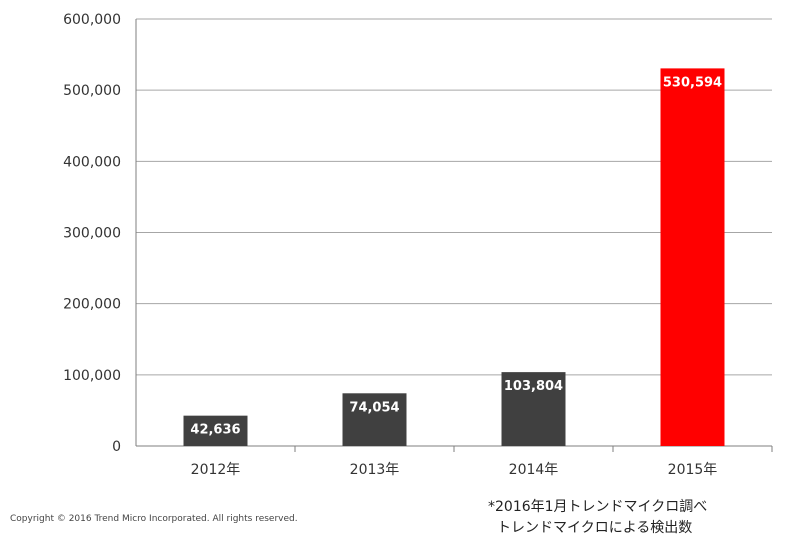  I want to click on y-tick-label: 300,000, so click(92, 234).